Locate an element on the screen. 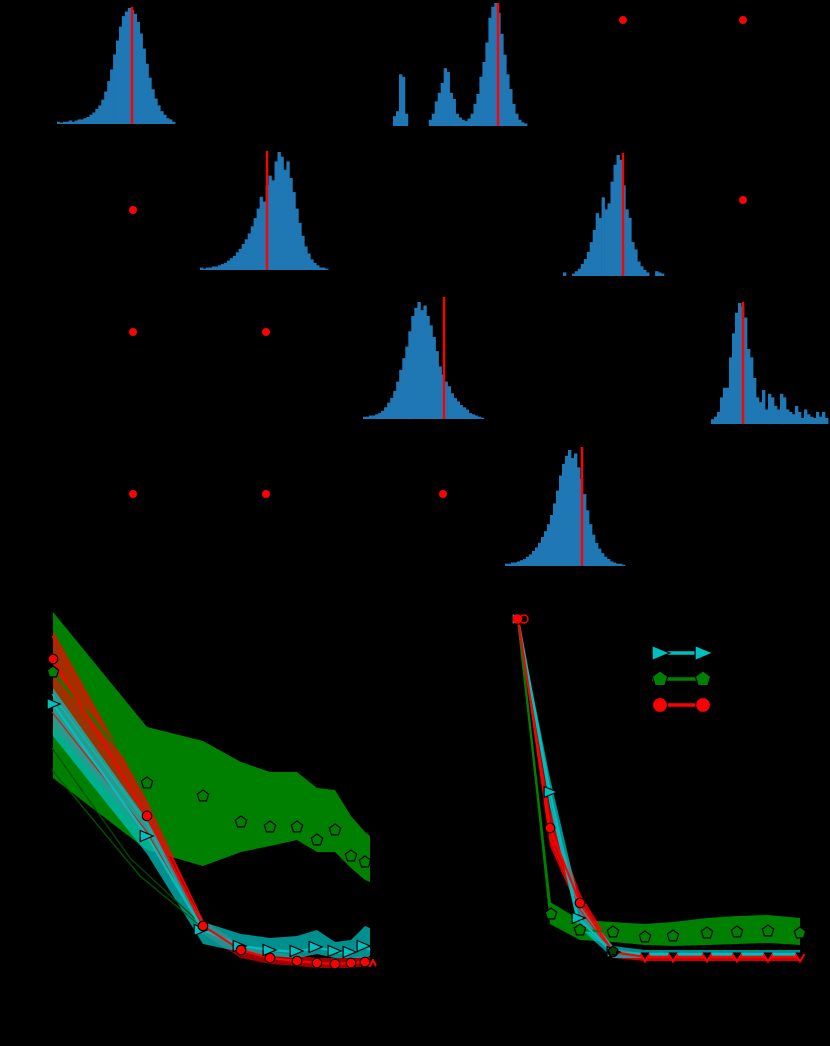  convergence-left-green-markers is located at coordinates (209, 766).